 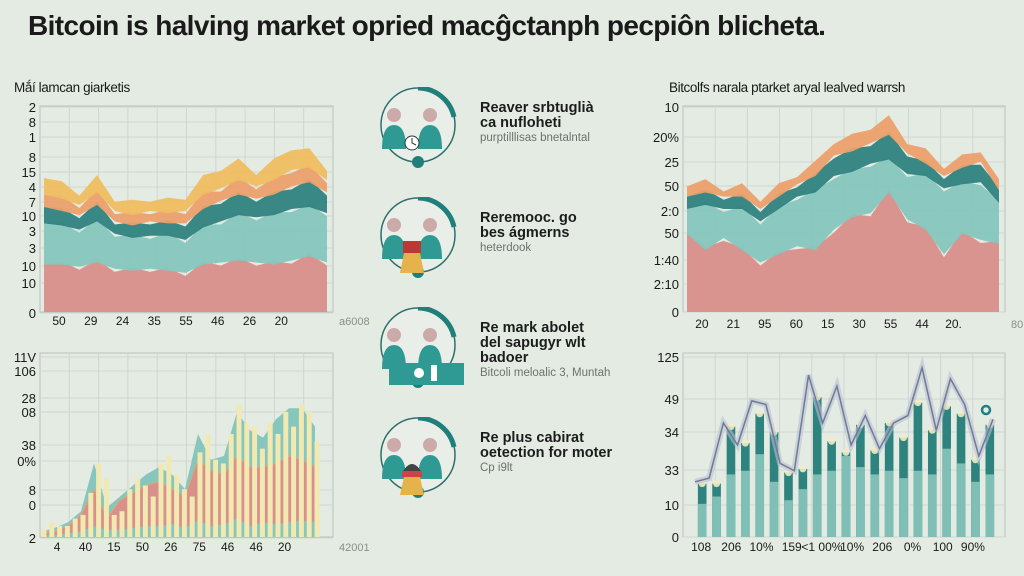 I want to click on x-tick-label: 0%, so click(x=913, y=547).